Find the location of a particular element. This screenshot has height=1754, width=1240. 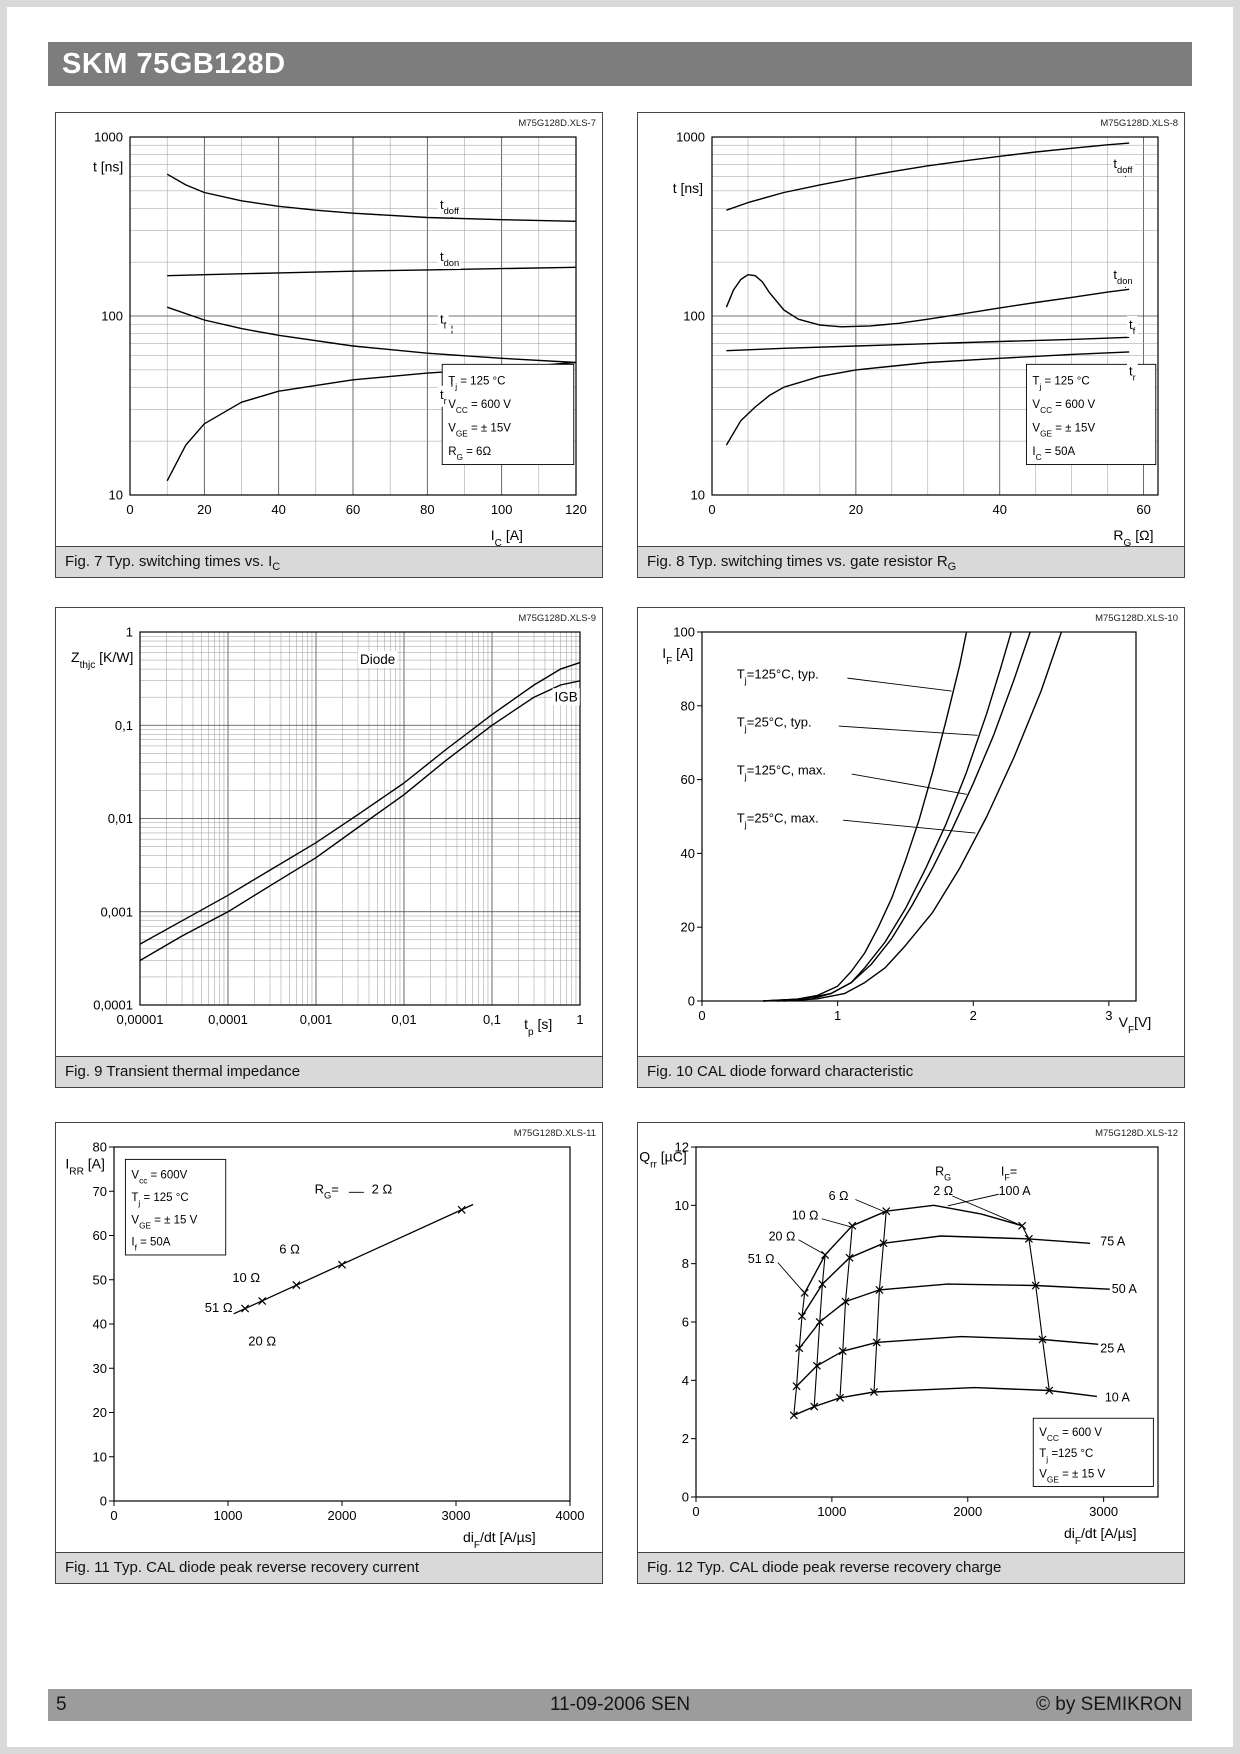

svg-text: 6 Ω is located at coordinates (839, 1196).